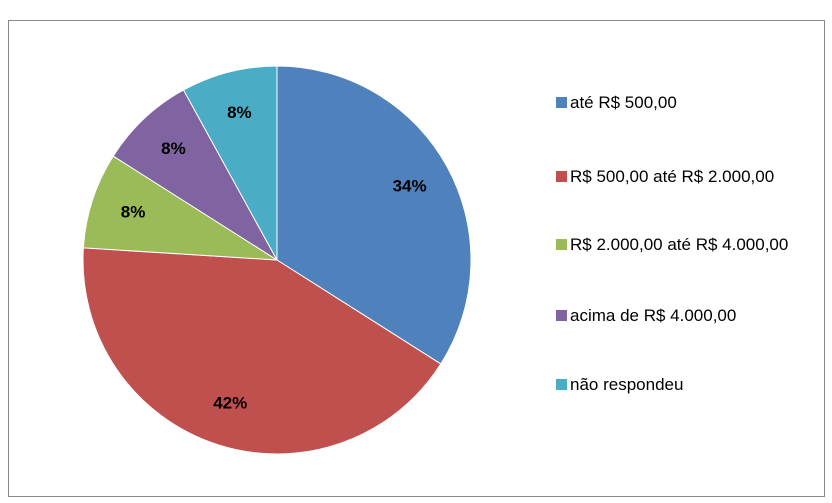 The width and height of the screenshot is (832, 503). I want to click on legend-label: até R$ 500,00, so click(623, 102).